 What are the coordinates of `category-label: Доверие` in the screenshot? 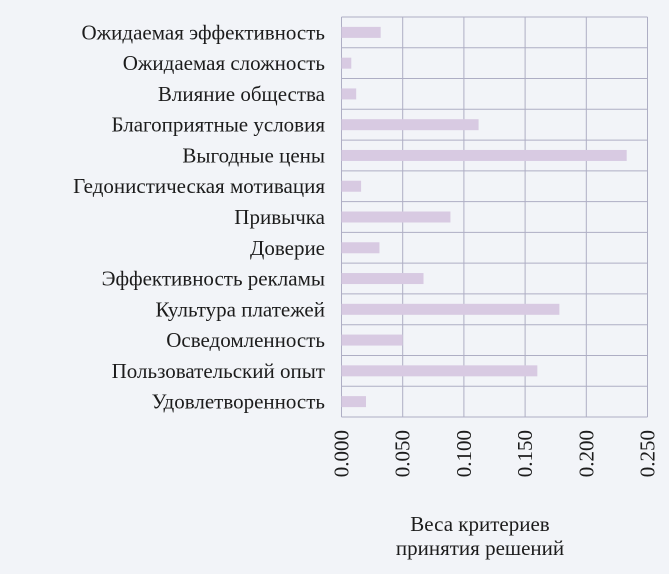 It's located at (287, 248).